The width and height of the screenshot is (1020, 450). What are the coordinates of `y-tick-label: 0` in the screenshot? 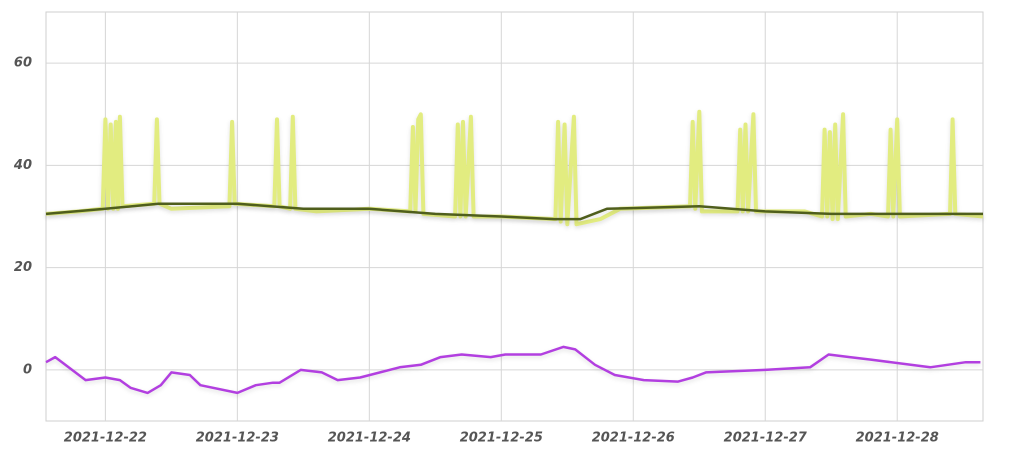 It's located at (27, 369).